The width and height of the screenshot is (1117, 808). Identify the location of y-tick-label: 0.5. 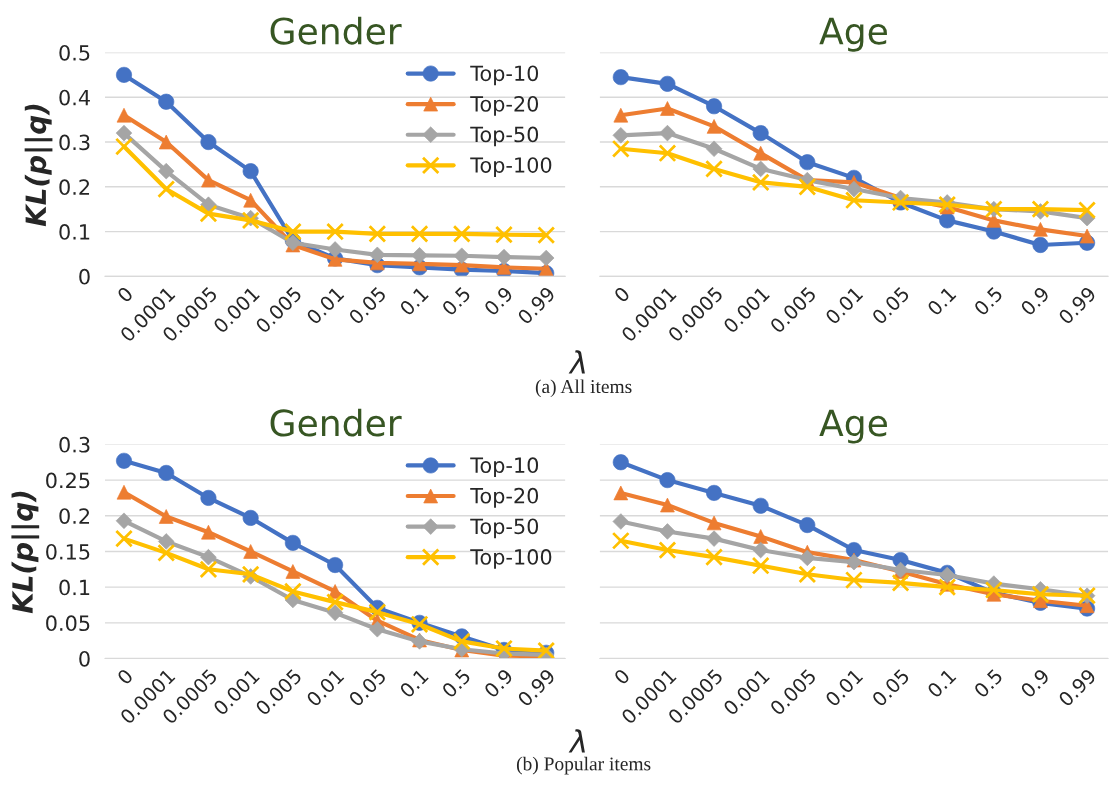
(74, 52).